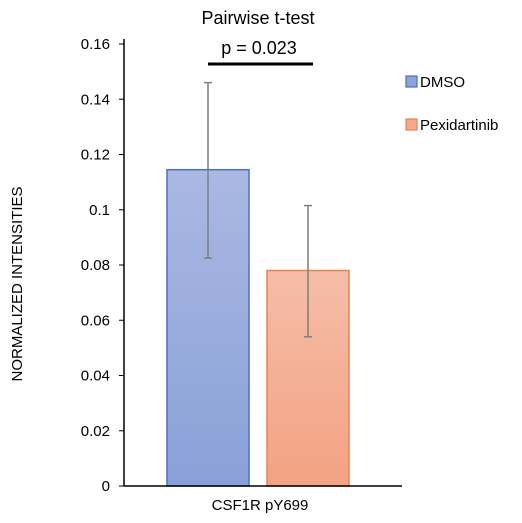 The height and width of the screenshot is (523, 522). I want to click on y-tick-label: 0.02, so click(95, 431).